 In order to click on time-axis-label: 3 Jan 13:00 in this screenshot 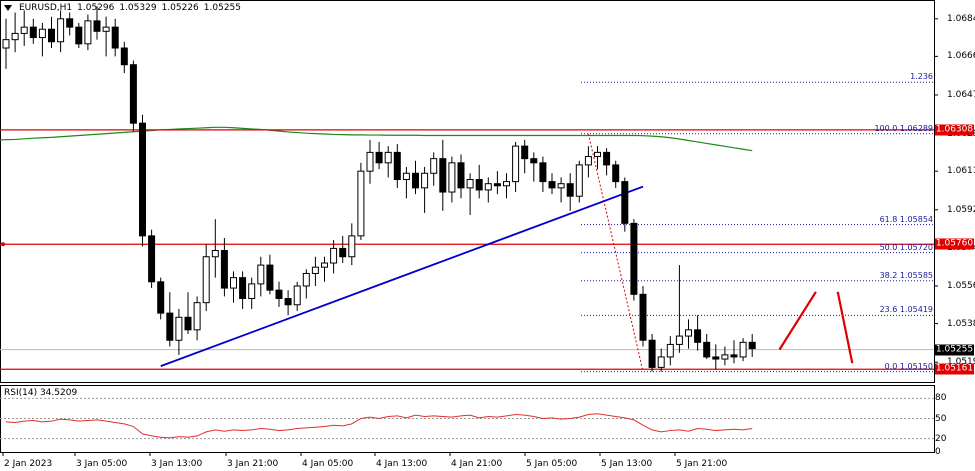, I will do `click(177, 464)`.